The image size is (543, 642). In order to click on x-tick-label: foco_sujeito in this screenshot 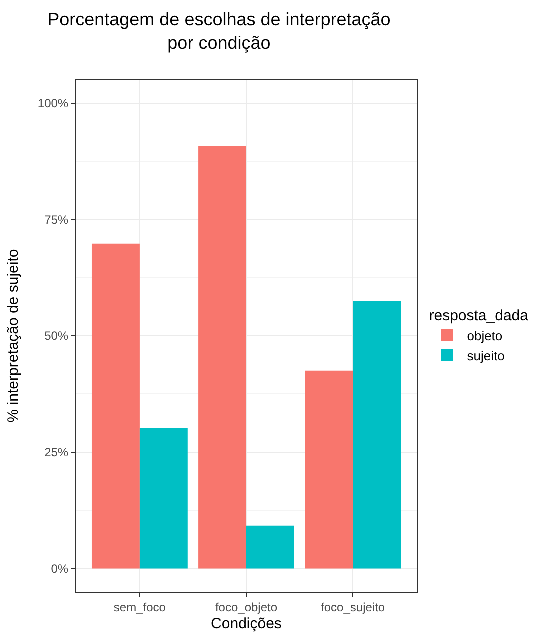, I will do `click(353, 607)`.